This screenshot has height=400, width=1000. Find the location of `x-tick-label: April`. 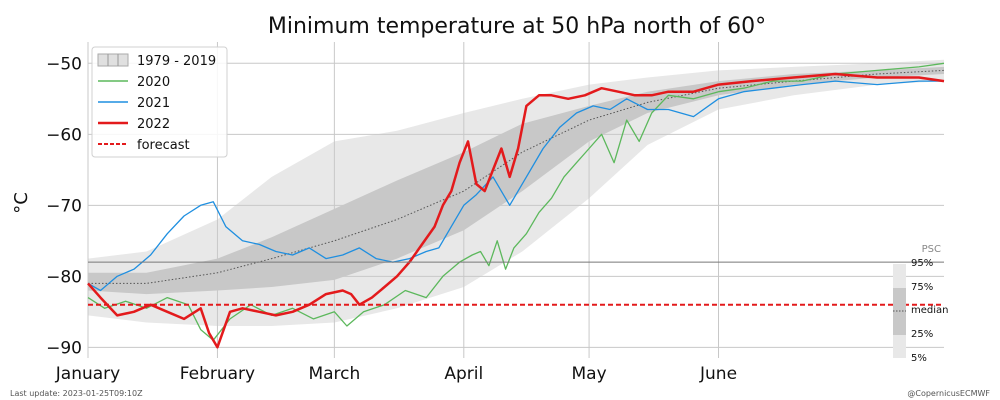

x-tick-label: April is located at coordinates (463, 374).